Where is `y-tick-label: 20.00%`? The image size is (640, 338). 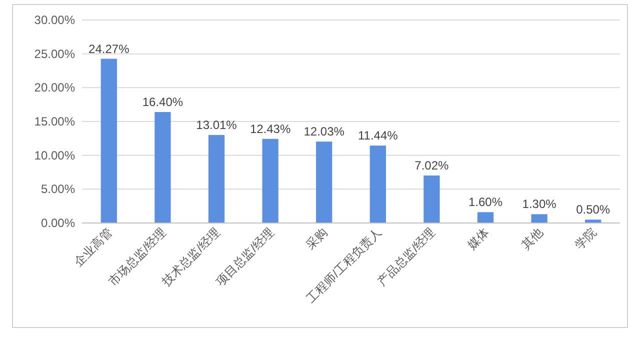
y-tick-label: 20.00% is located at coordinates (55, 87).